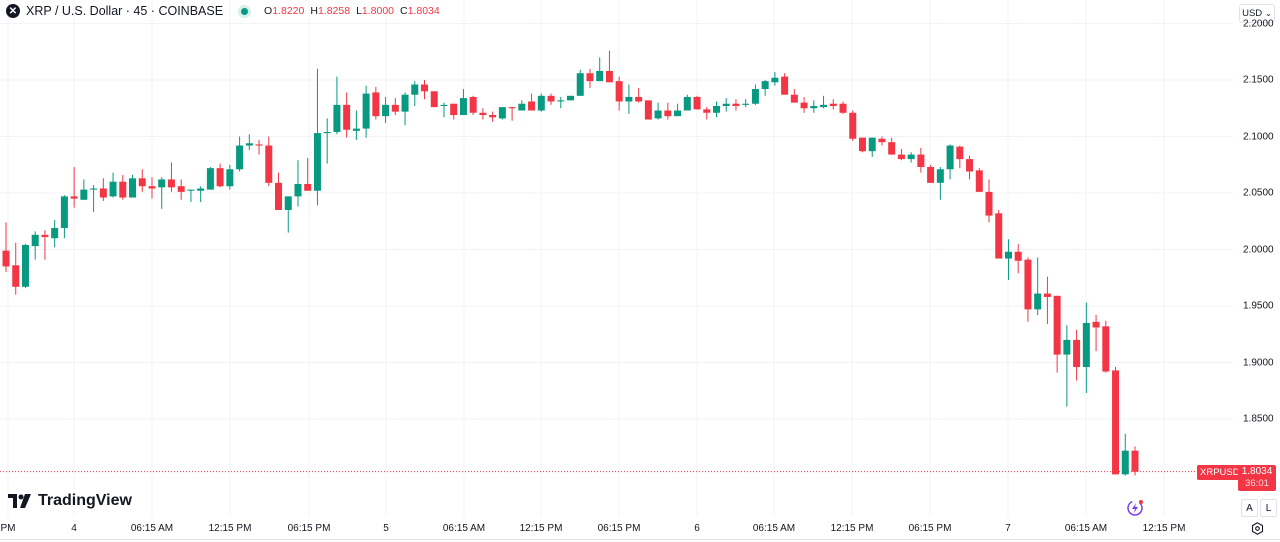 Image resolution: width=1280 pixels, height=542 pixels. What do you see at coordinates (1220, 472) in the screenshot?
I see `symbol-price-tag: XRPUSD` at bounding box center [1220, 472].